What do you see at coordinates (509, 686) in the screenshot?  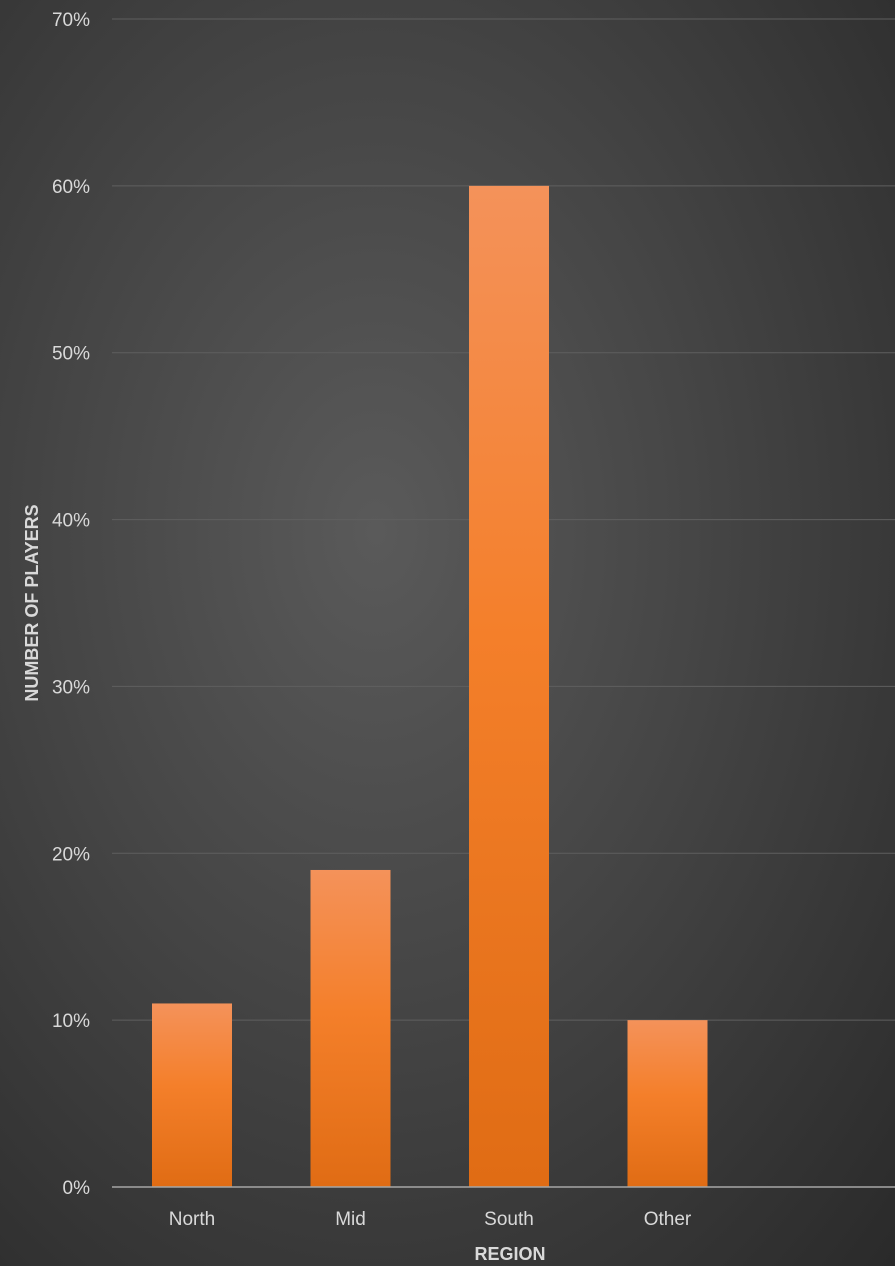 I see `bar-south` at bounding box center [509, 686].